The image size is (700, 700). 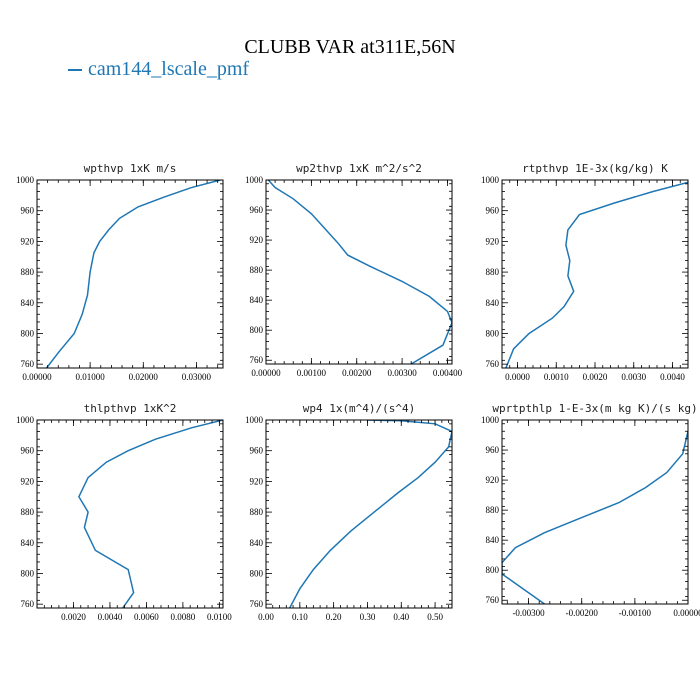 What do you see at coordinates (169, 69) in the screenshot?
I see `legend-label: cam144_lscale_pmf` at bounding box center [169, 69].